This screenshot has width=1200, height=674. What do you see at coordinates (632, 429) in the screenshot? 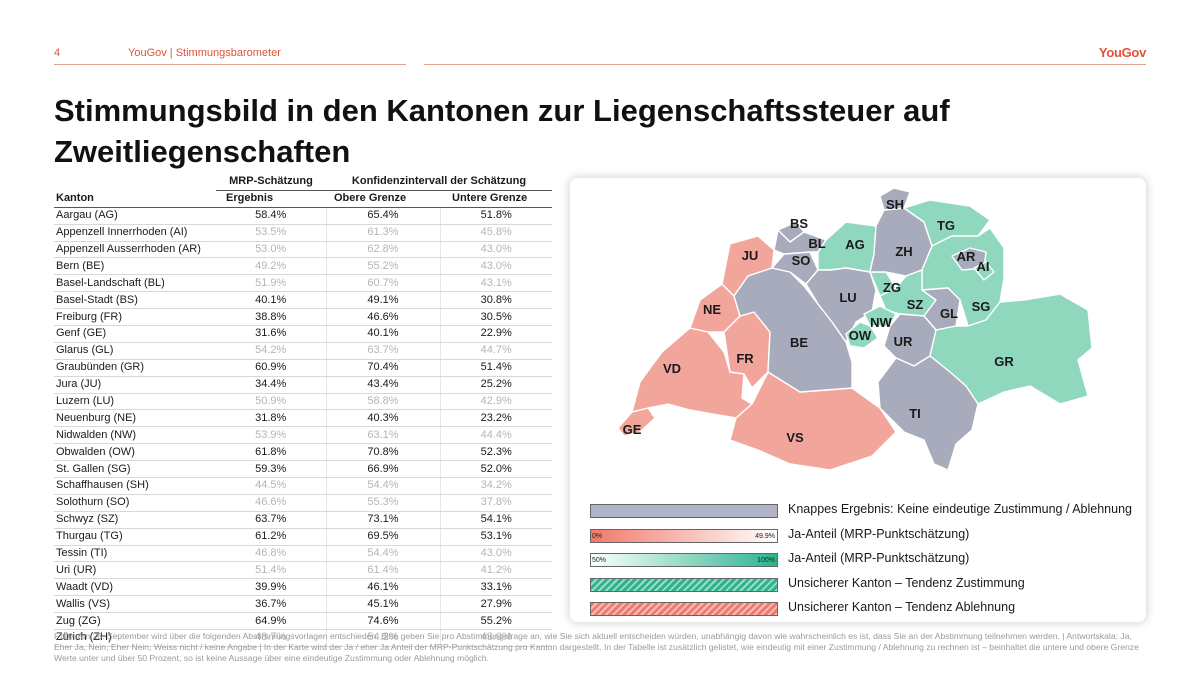
I see `map-label-ge: GE` at bounding box center [632, 429].